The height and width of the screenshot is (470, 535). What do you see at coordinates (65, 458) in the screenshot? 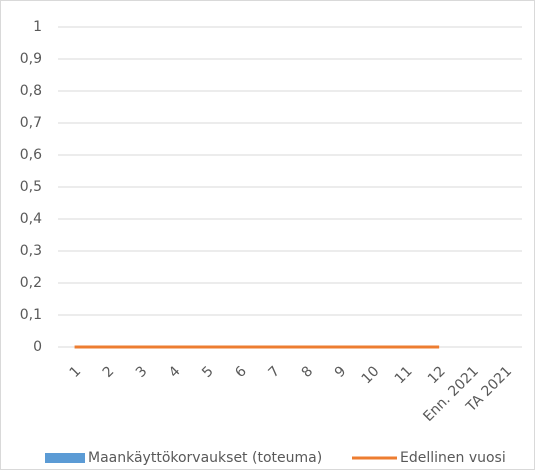
I see `legend-swatch` at bounding box center [65, 458].